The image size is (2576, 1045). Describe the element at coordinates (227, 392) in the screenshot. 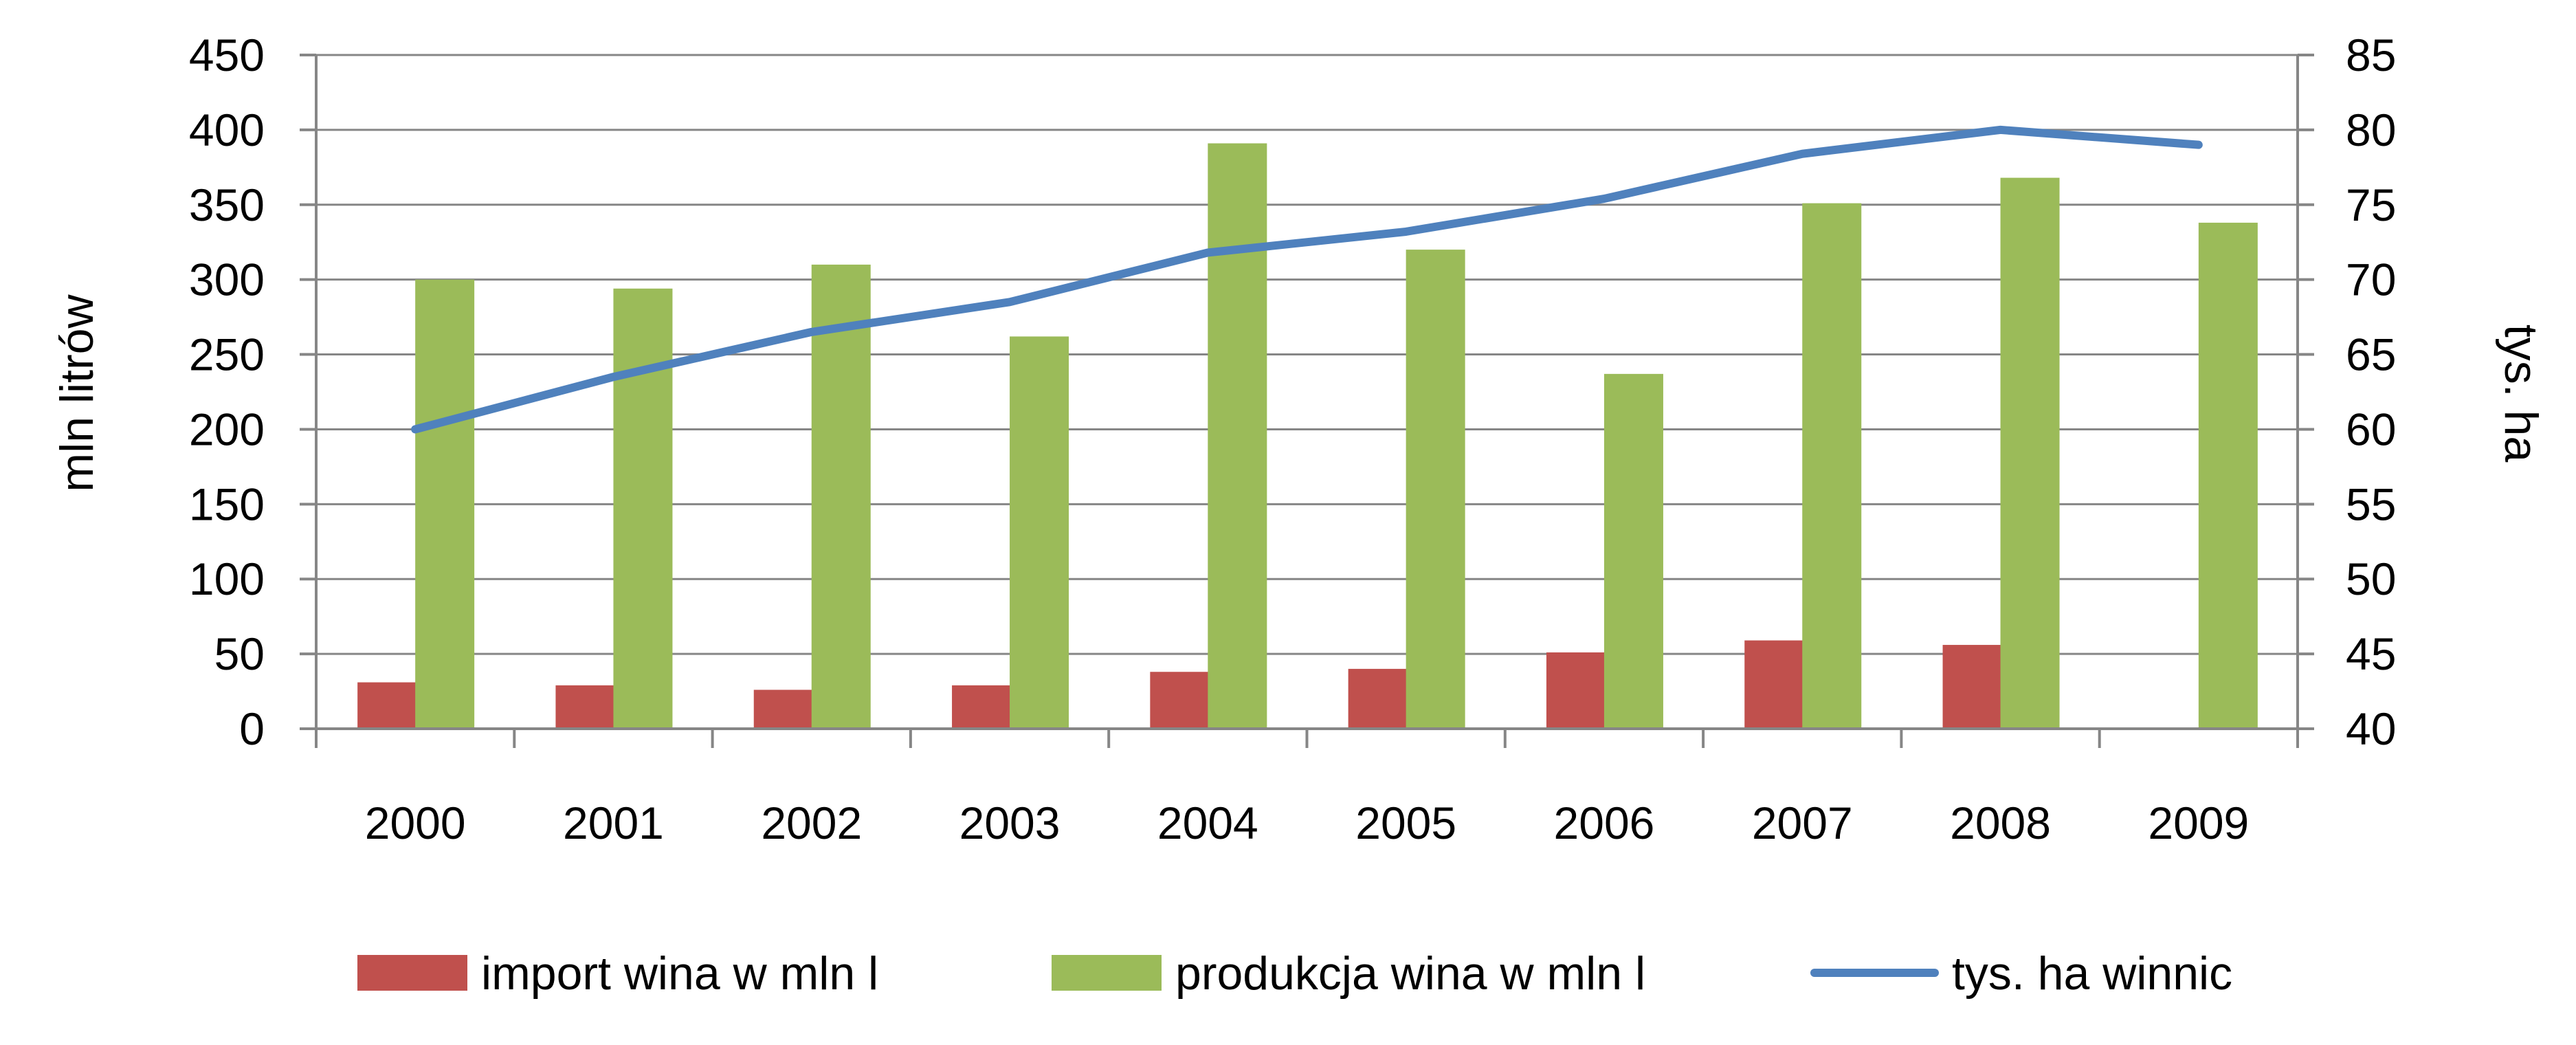

I see `y-axis-ticks: 0 50 100 150 200 250 300 350 400 450` at that location.